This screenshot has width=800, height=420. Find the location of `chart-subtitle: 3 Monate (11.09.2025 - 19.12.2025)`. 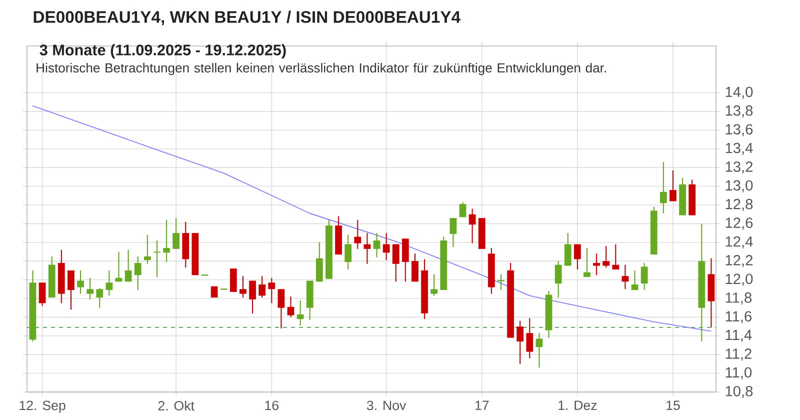

chart-subtitle: 3 Monate (11.09.2025 - 19.12.2025) is located at coordinates (163, 51).